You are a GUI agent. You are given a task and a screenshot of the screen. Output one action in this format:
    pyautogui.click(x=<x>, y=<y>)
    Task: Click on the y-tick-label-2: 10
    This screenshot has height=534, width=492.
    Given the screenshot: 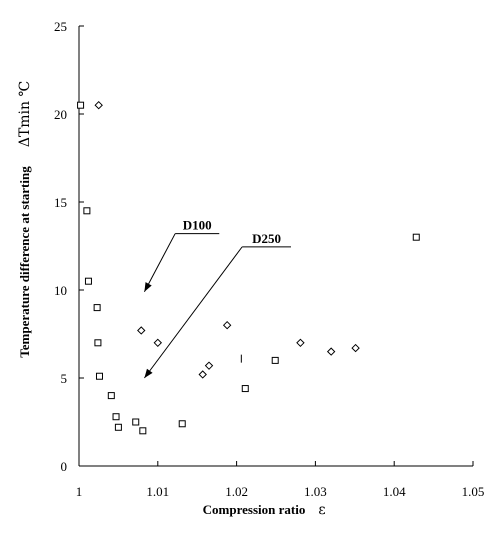 What is the action you would take?
    pyautogui.click(x=60, y=290)
    